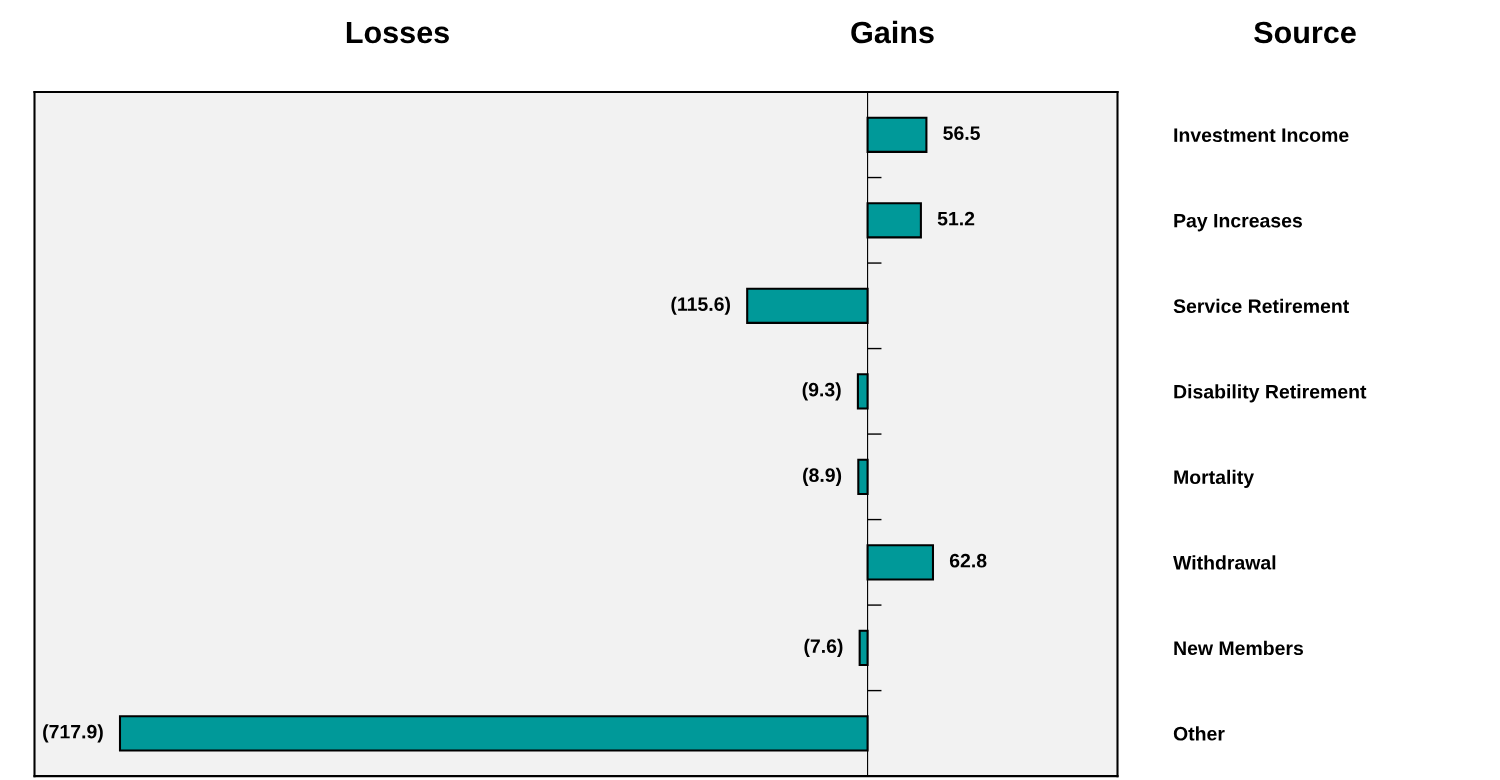 This screenshot has width=1500, height=780. What do you see at coordinates (823, 647) in the screenshot?
I see `data-label: (7.6)` at bounding box center [823, 647].